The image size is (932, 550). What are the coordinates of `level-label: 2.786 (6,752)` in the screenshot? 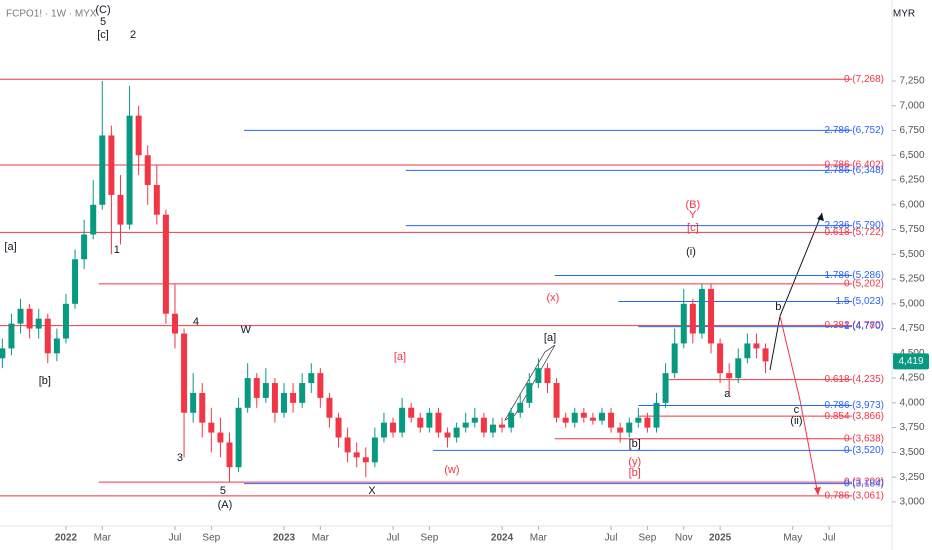 It's located at (855, 130).